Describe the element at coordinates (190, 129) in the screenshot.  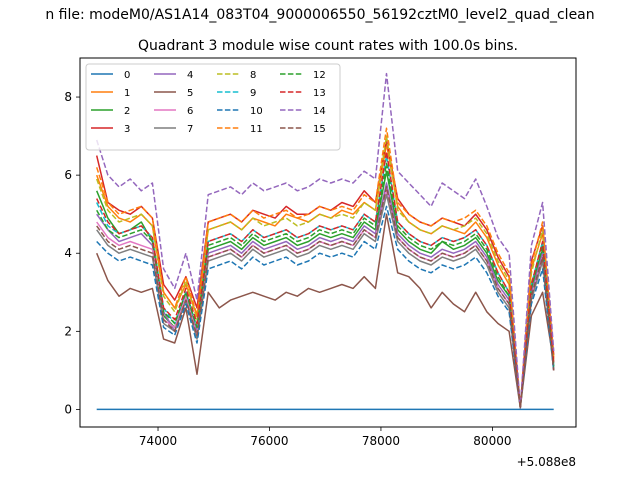
I see `legend-label-7: 7` at that location.